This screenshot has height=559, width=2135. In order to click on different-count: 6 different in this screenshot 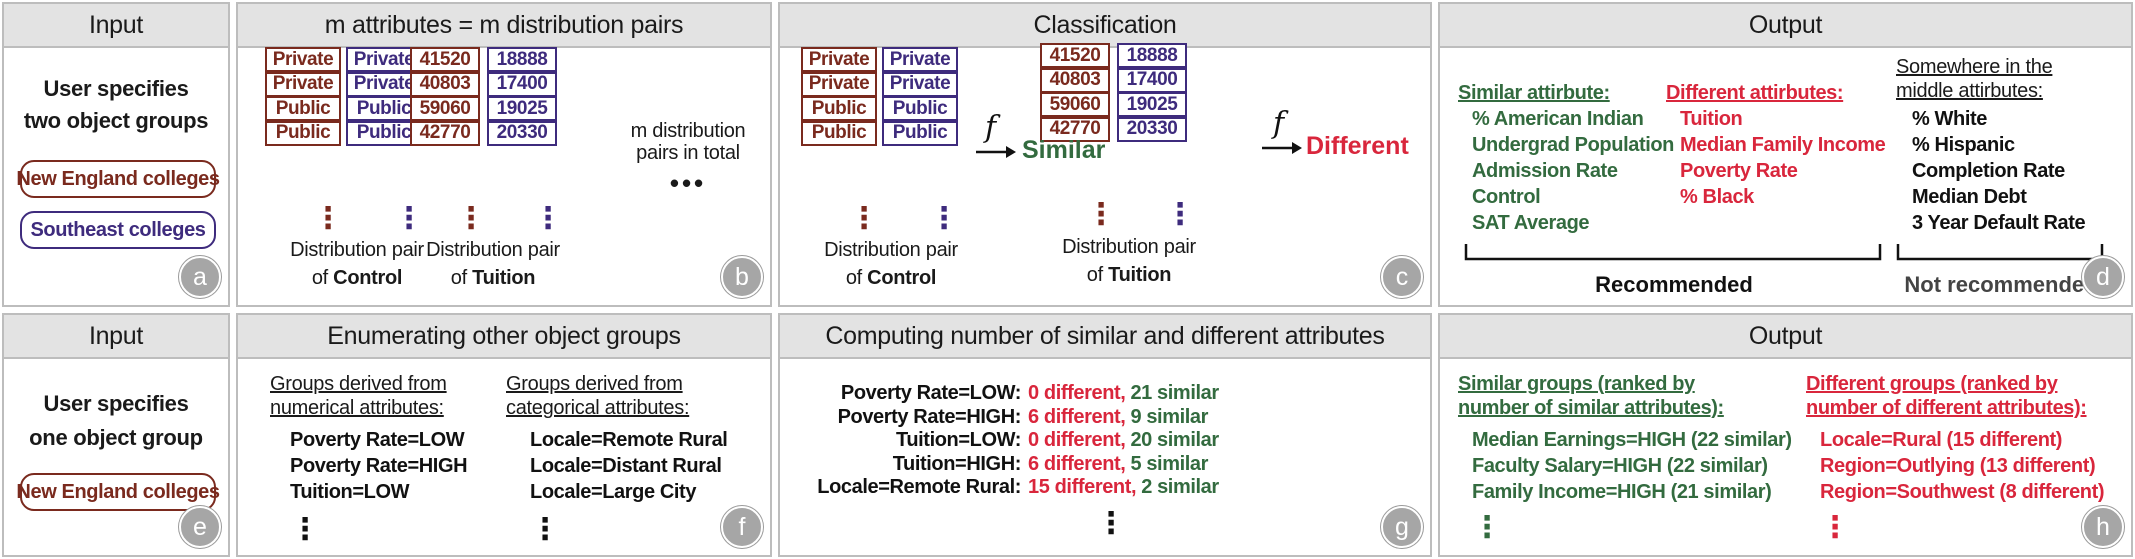, I will do `click(1074, 463)`.